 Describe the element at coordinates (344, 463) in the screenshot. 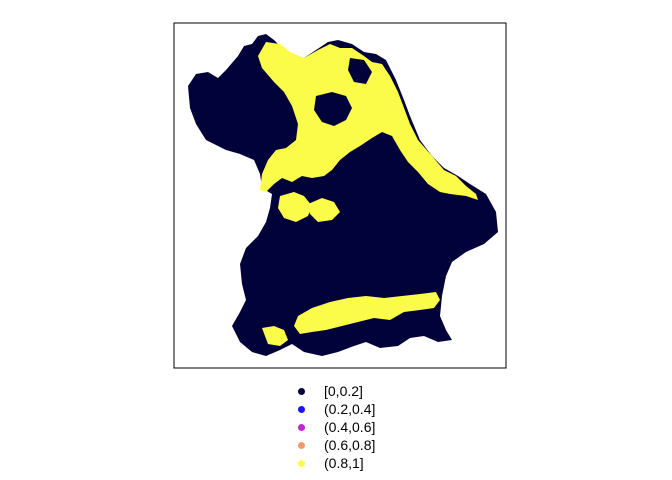

I see `legend-label: (0.8,1]` at that location.